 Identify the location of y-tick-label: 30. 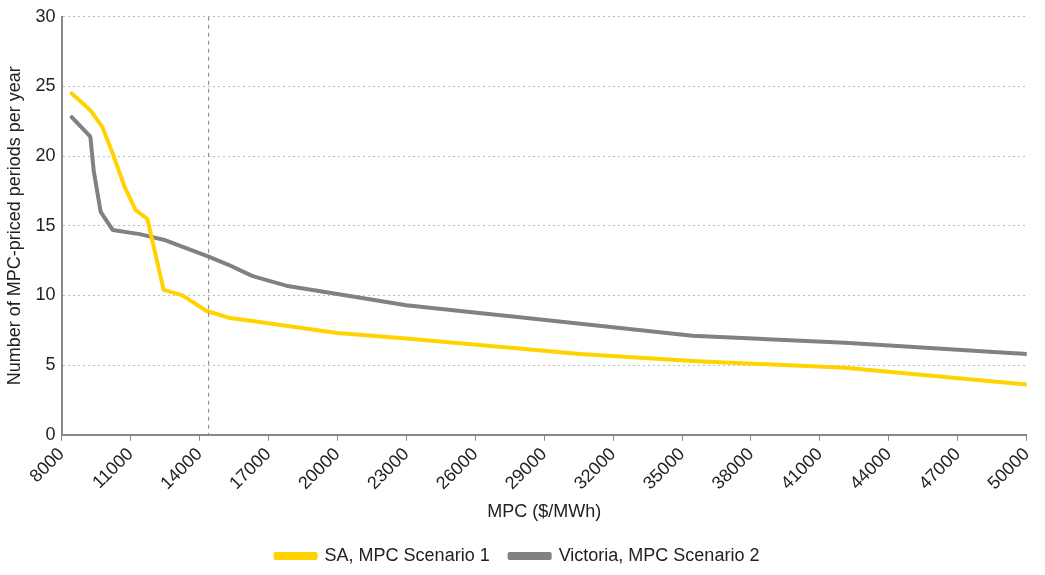
(45, 15).